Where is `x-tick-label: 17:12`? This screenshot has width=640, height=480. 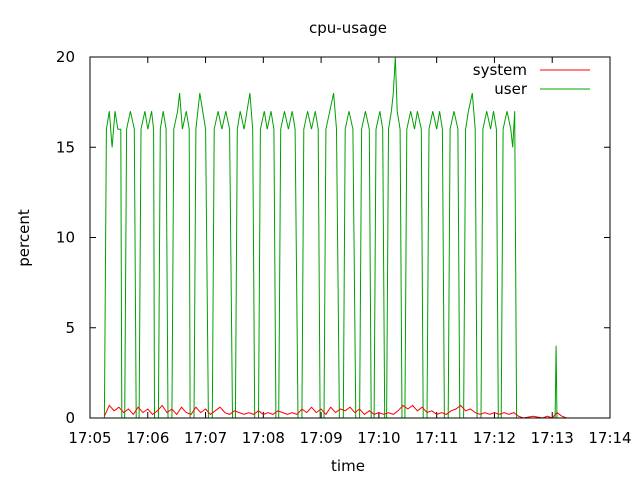 x-tick-label: 17:12 is located at coordinates (494, 438).